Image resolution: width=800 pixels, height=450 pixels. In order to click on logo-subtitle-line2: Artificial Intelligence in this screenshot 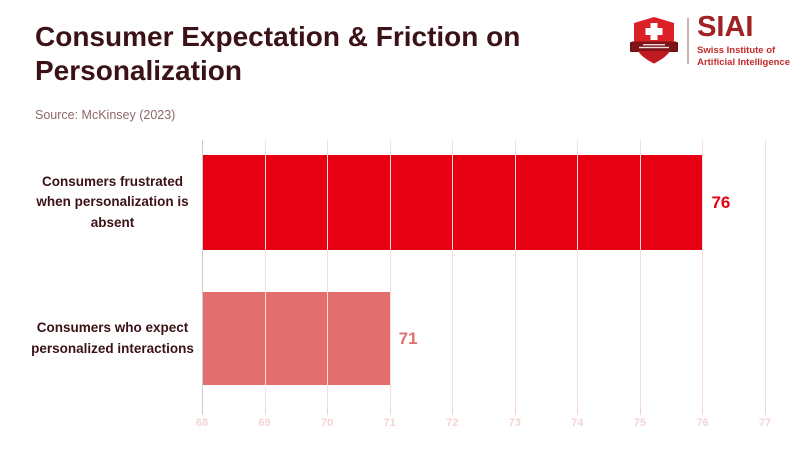, I will do `click(743, 62)`.